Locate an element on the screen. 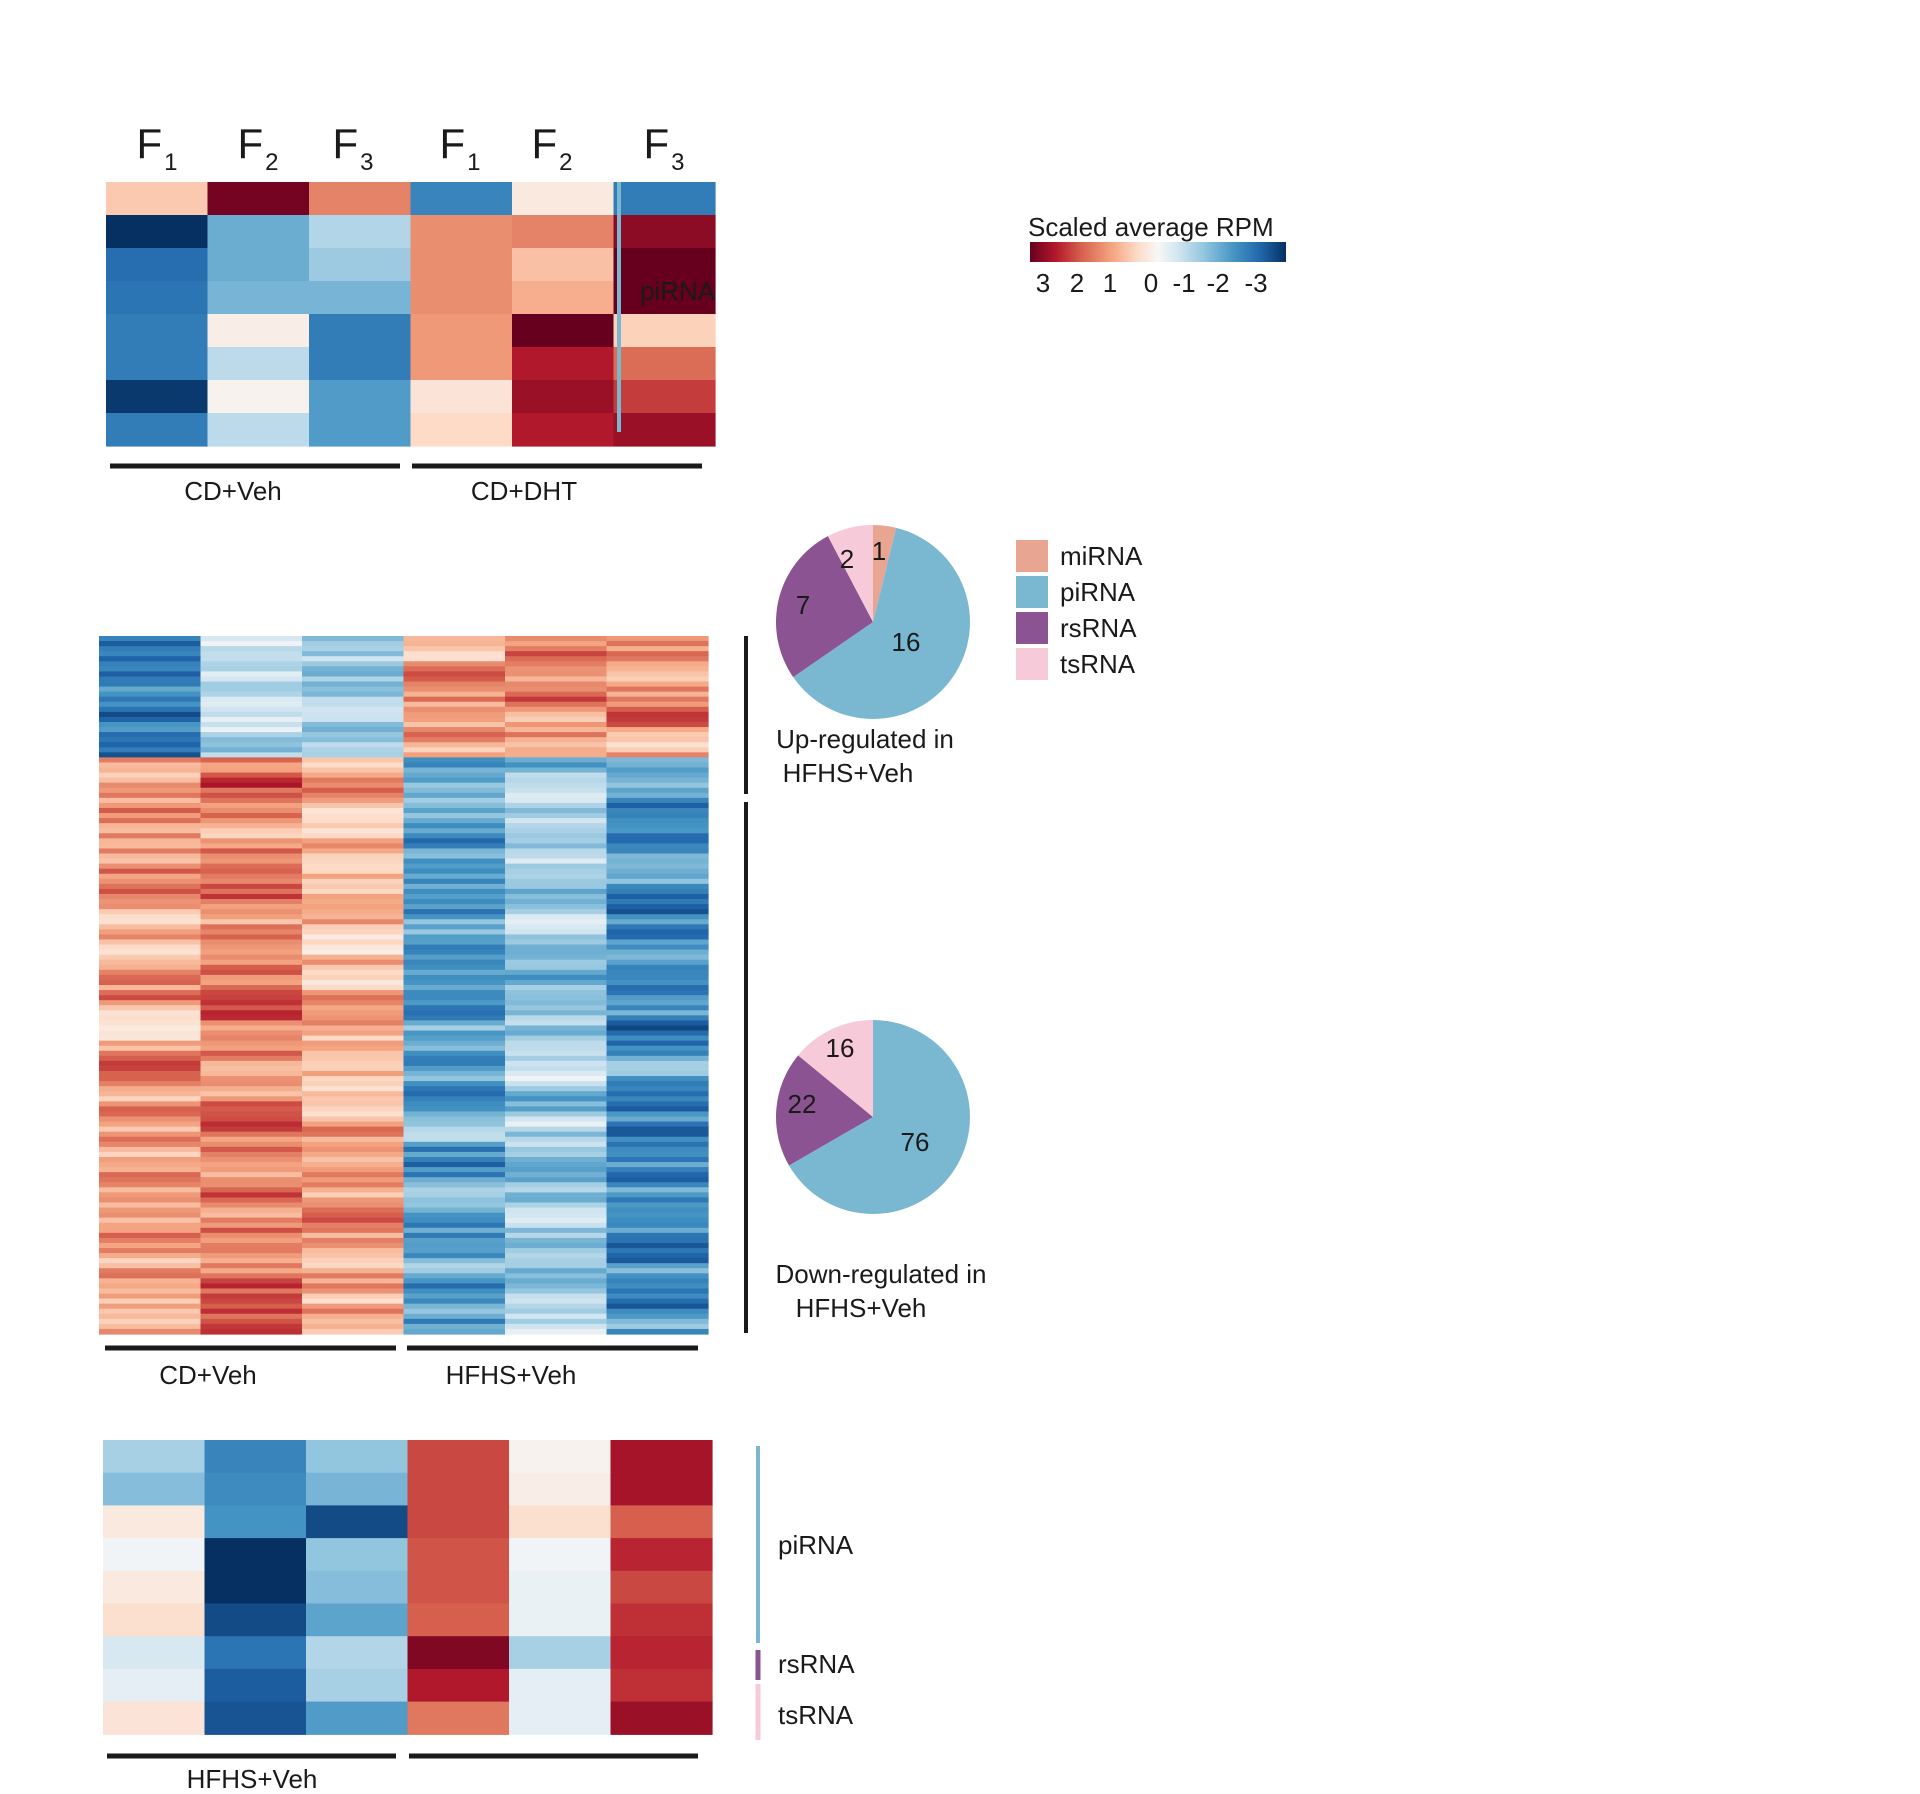  hm2-cluster2-cell-r81-c2 is located at coordinates (251, 1165).